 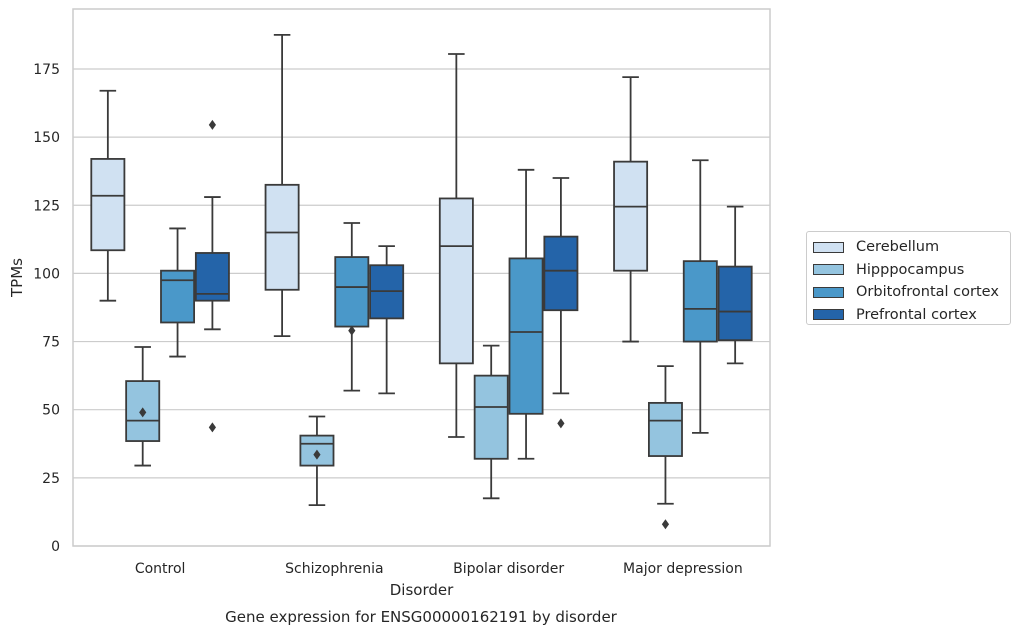 What do you see at coordinates (17, 278) in the screenshot?
I see `y-axis-label: TPMs` at bounding box center [17, 278].